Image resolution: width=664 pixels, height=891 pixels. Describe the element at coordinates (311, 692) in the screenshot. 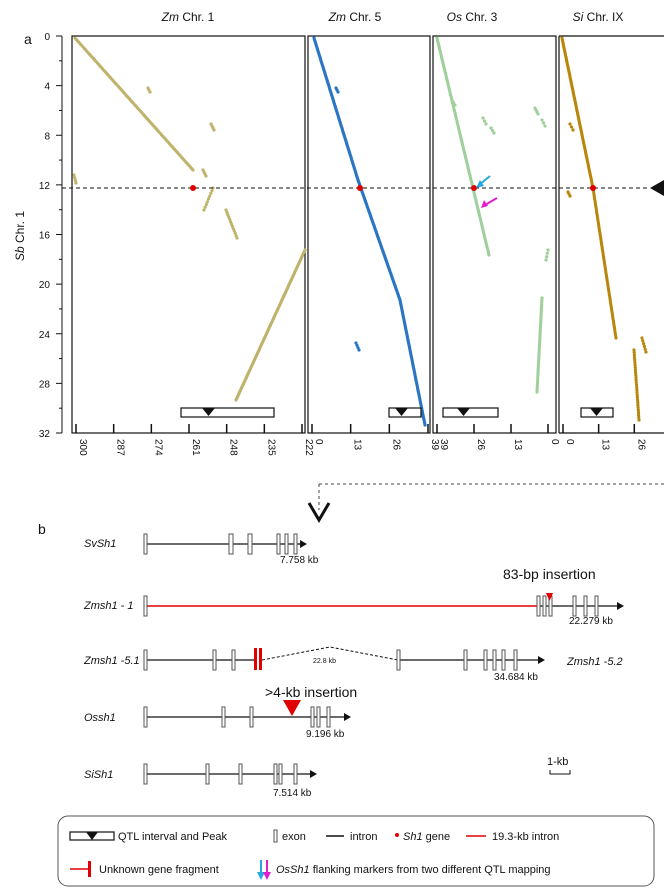

I see `insertion-label: >4-kb insertion` at that location.